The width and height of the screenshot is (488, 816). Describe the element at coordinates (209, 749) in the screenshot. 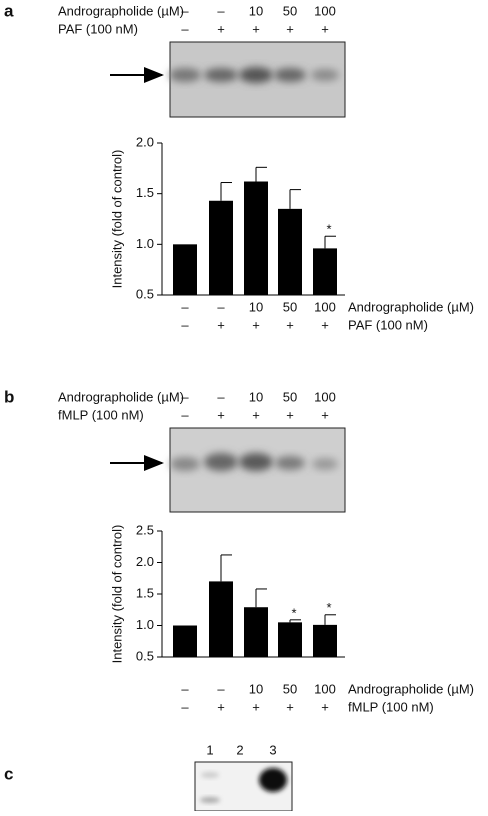

I see `lane-label: 1` at that location.